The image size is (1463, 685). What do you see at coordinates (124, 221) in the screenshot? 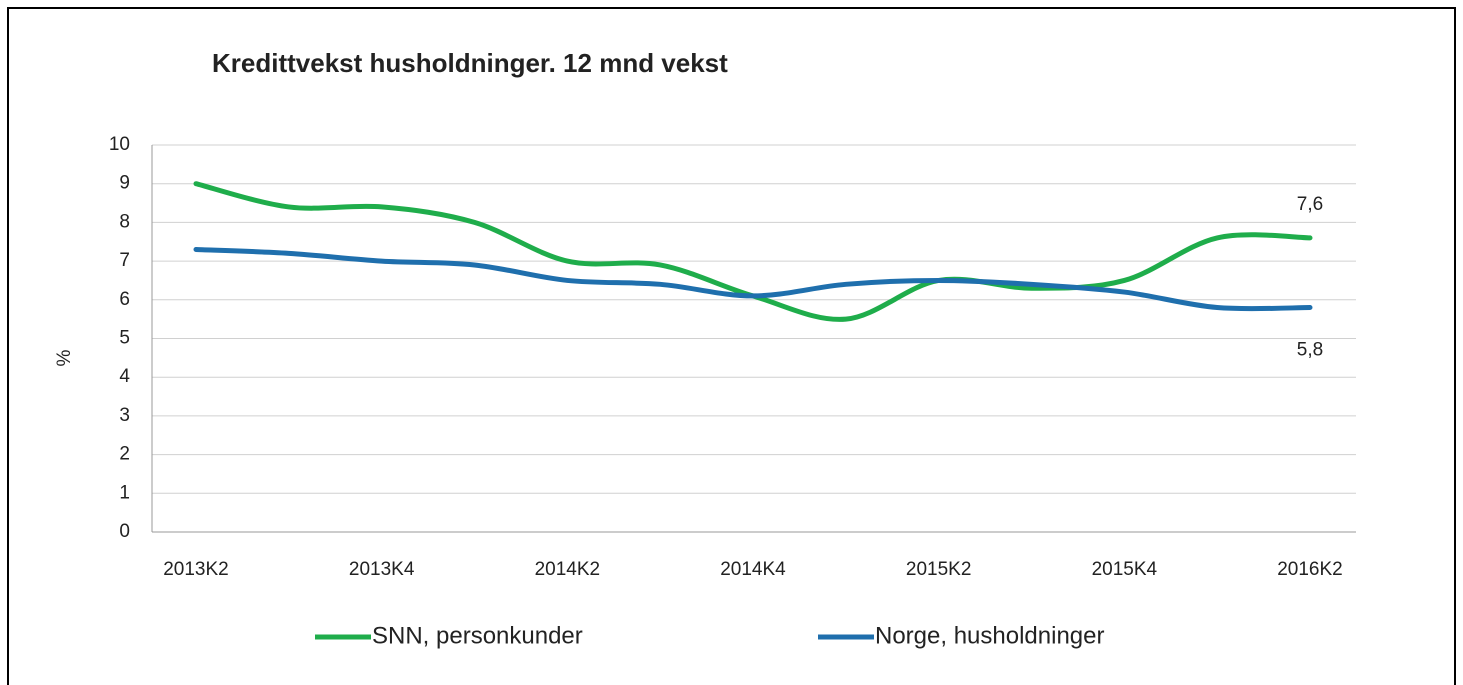
I see `y-tick-label: 8` at bounding box center [124, 221].